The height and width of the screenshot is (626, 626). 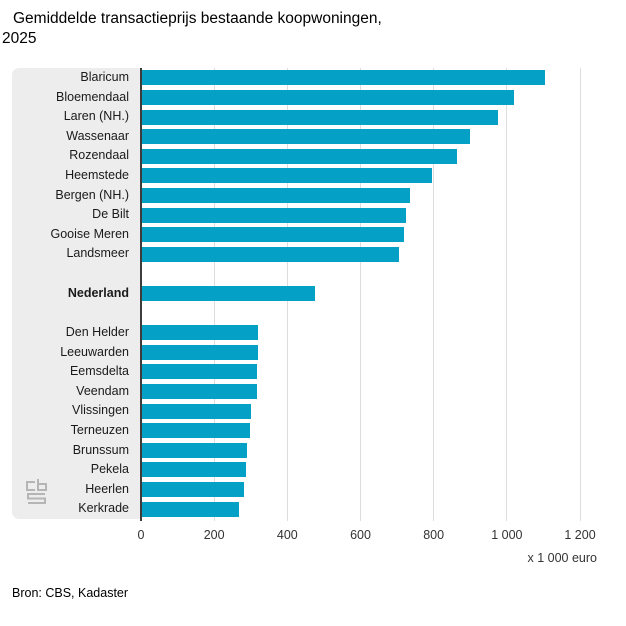 I want to click on category-label: Terneuzen, so click(x=99, y=429).